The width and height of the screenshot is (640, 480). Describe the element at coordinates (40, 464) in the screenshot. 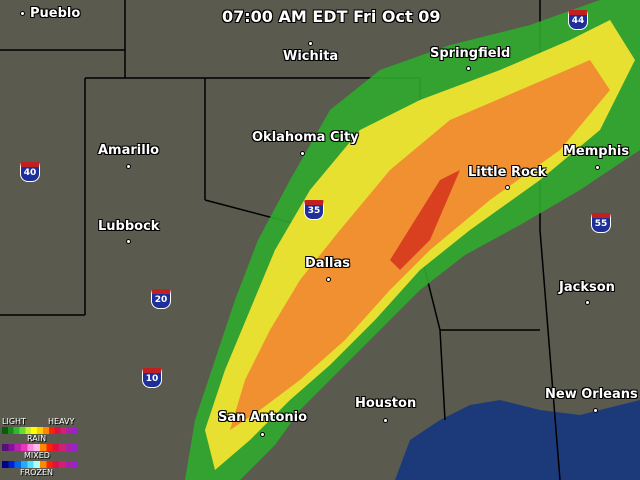

I see `frozen-color-bar` at that location.